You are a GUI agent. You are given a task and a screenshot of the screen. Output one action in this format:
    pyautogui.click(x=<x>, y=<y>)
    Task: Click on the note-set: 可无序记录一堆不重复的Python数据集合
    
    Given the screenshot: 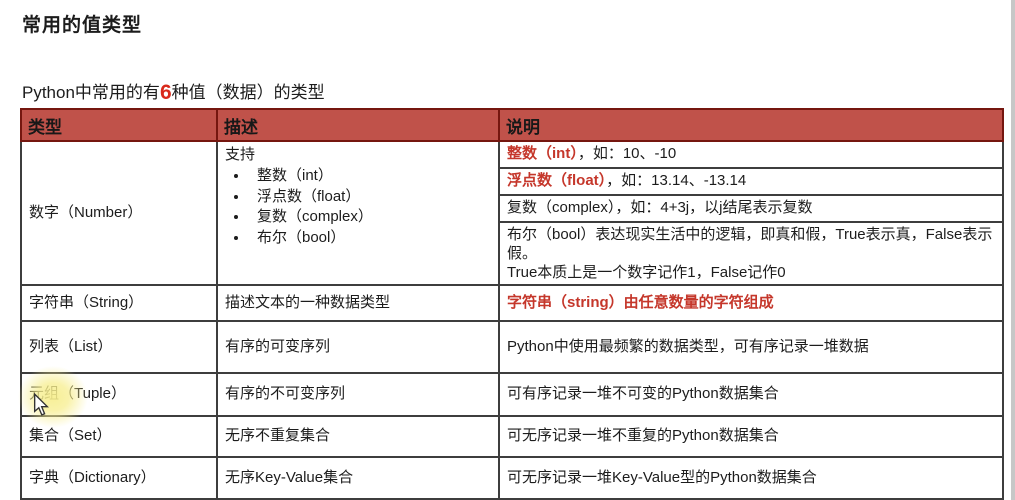 What is the action you would take?
    pyautogui.click(x=751, y=436)
    